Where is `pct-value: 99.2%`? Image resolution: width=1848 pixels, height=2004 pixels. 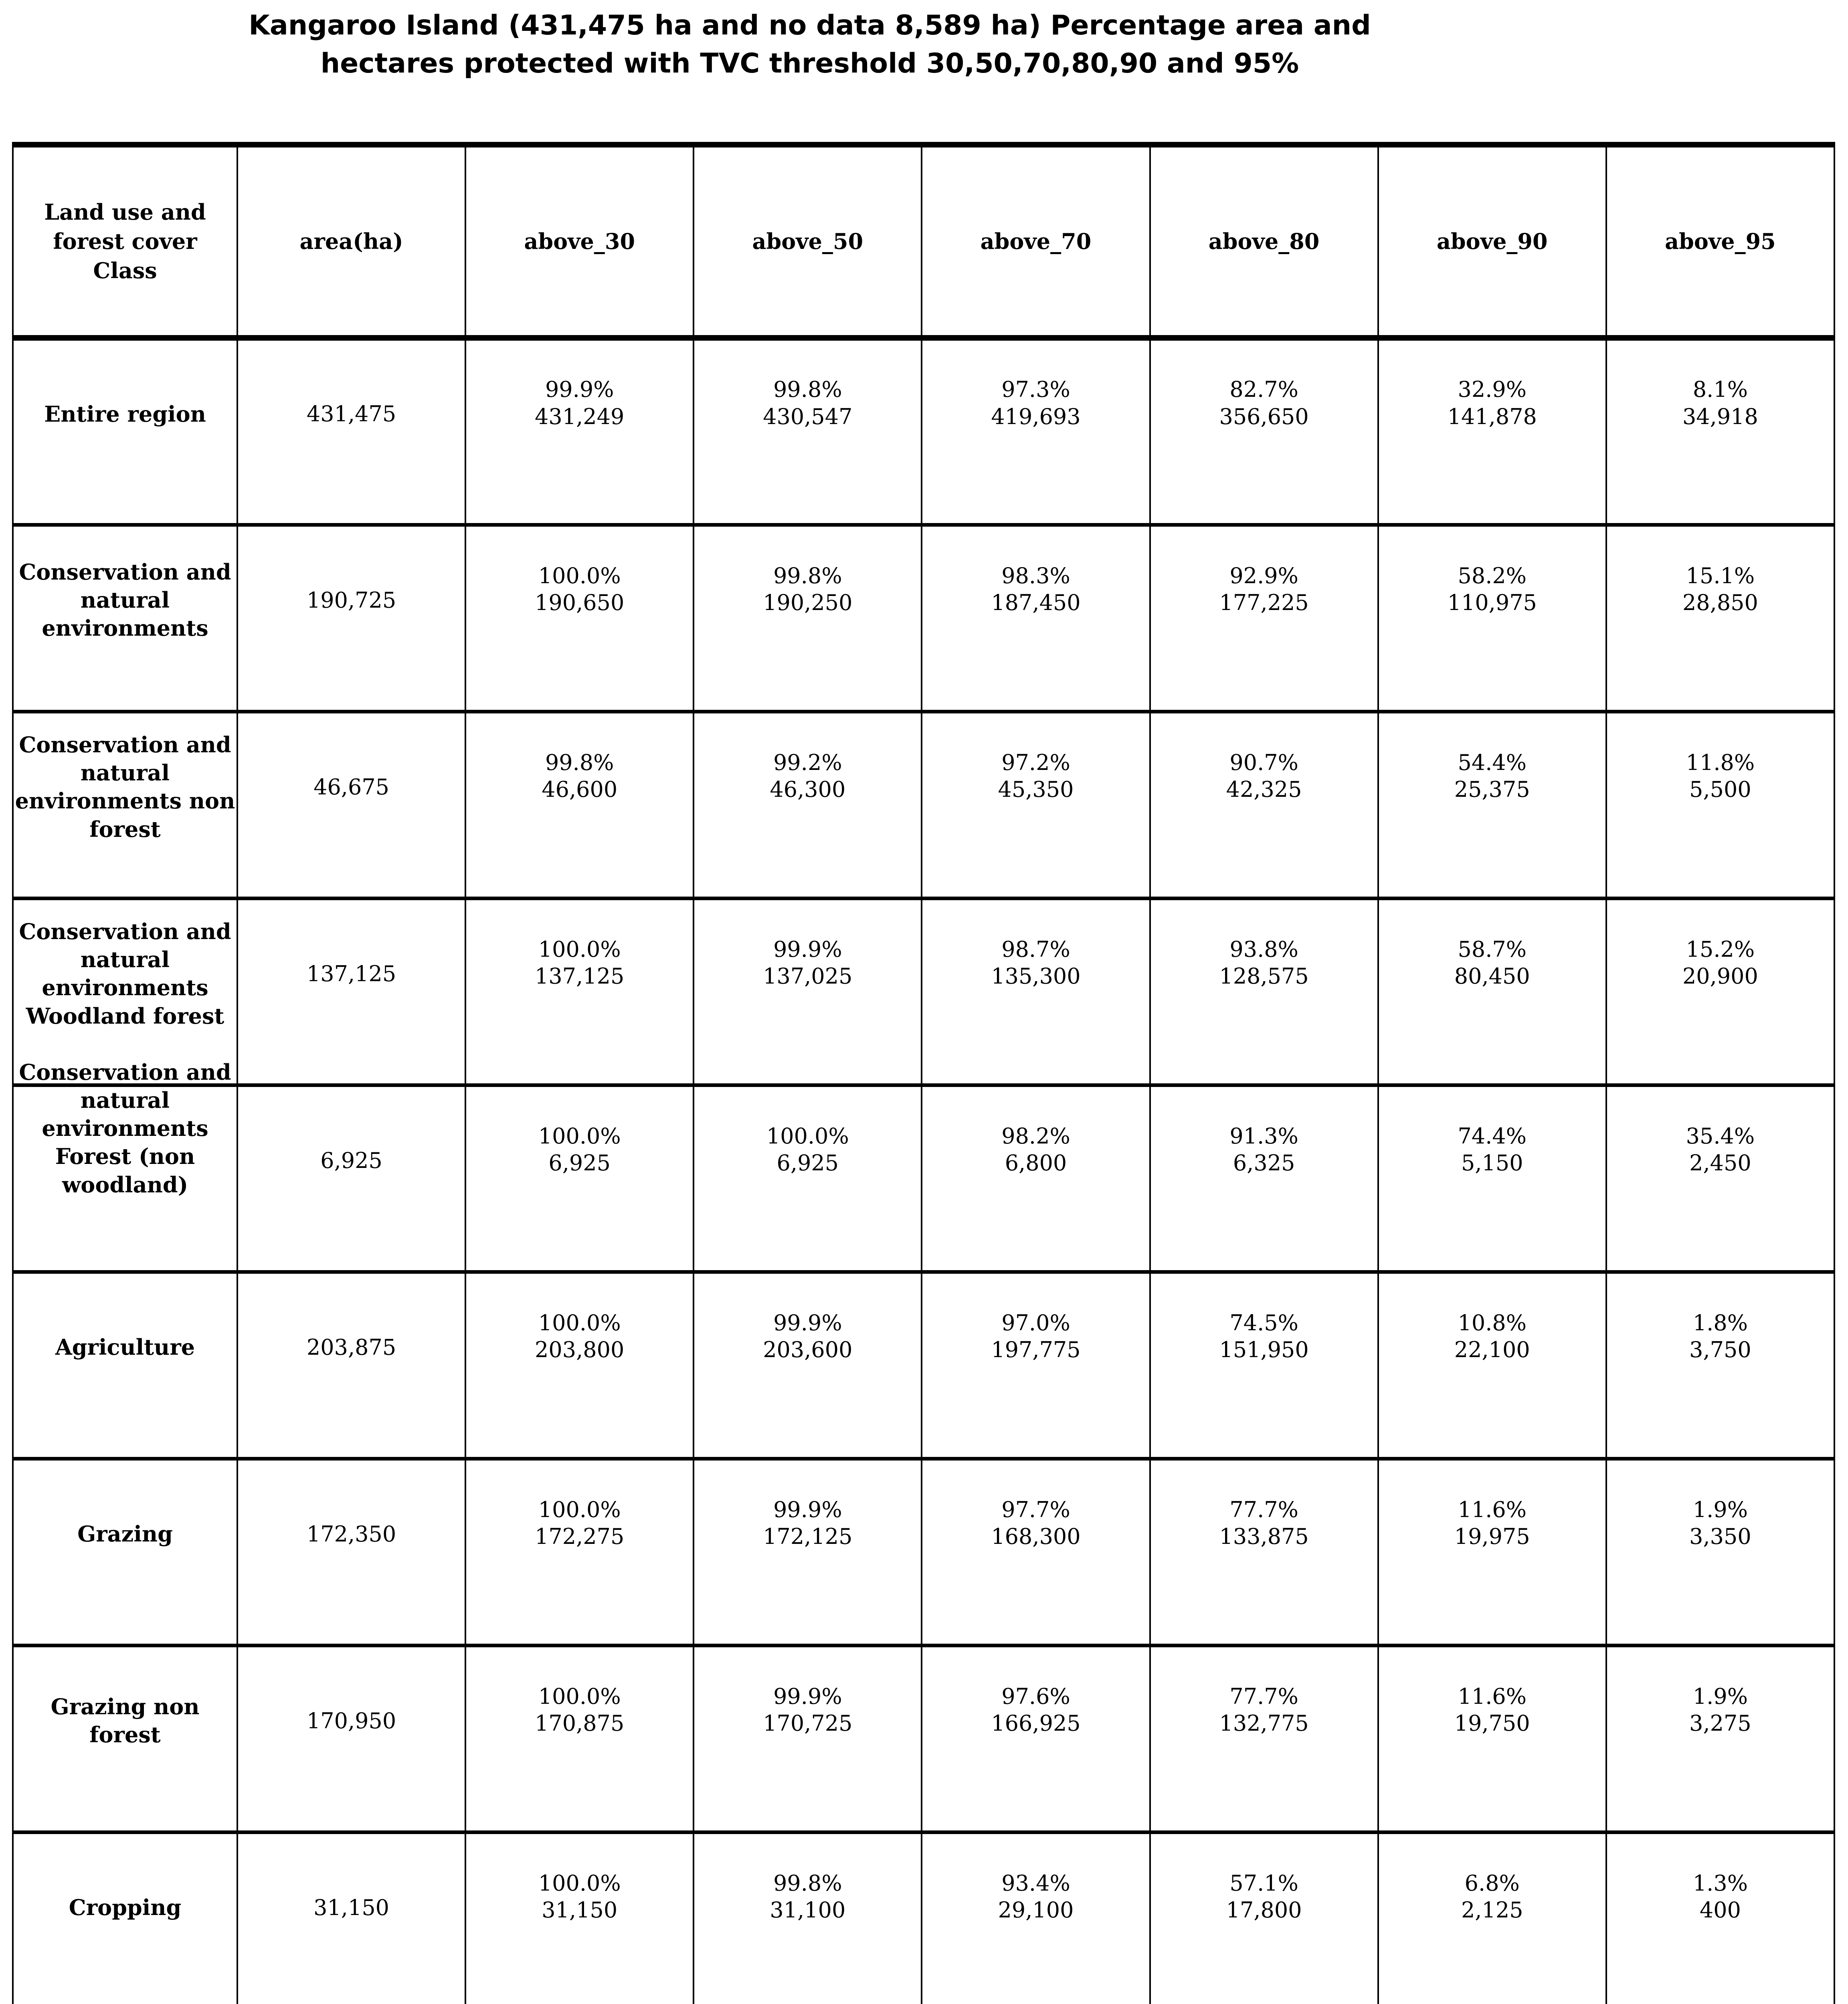 pct-value: 99.2% is located at coordinates (807, 762).